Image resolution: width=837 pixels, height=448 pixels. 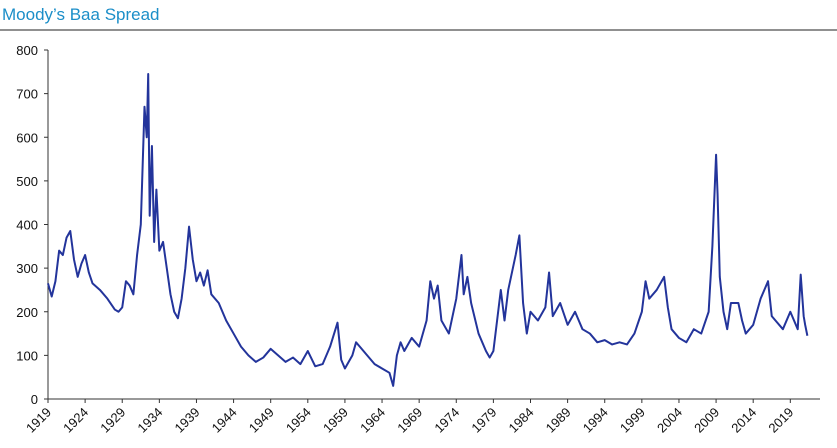 What do you see at coordinates (81, 14) in the screenshot?
I see `chart-title: Moody’s Baa Spread` at bounding box center [81, 14].